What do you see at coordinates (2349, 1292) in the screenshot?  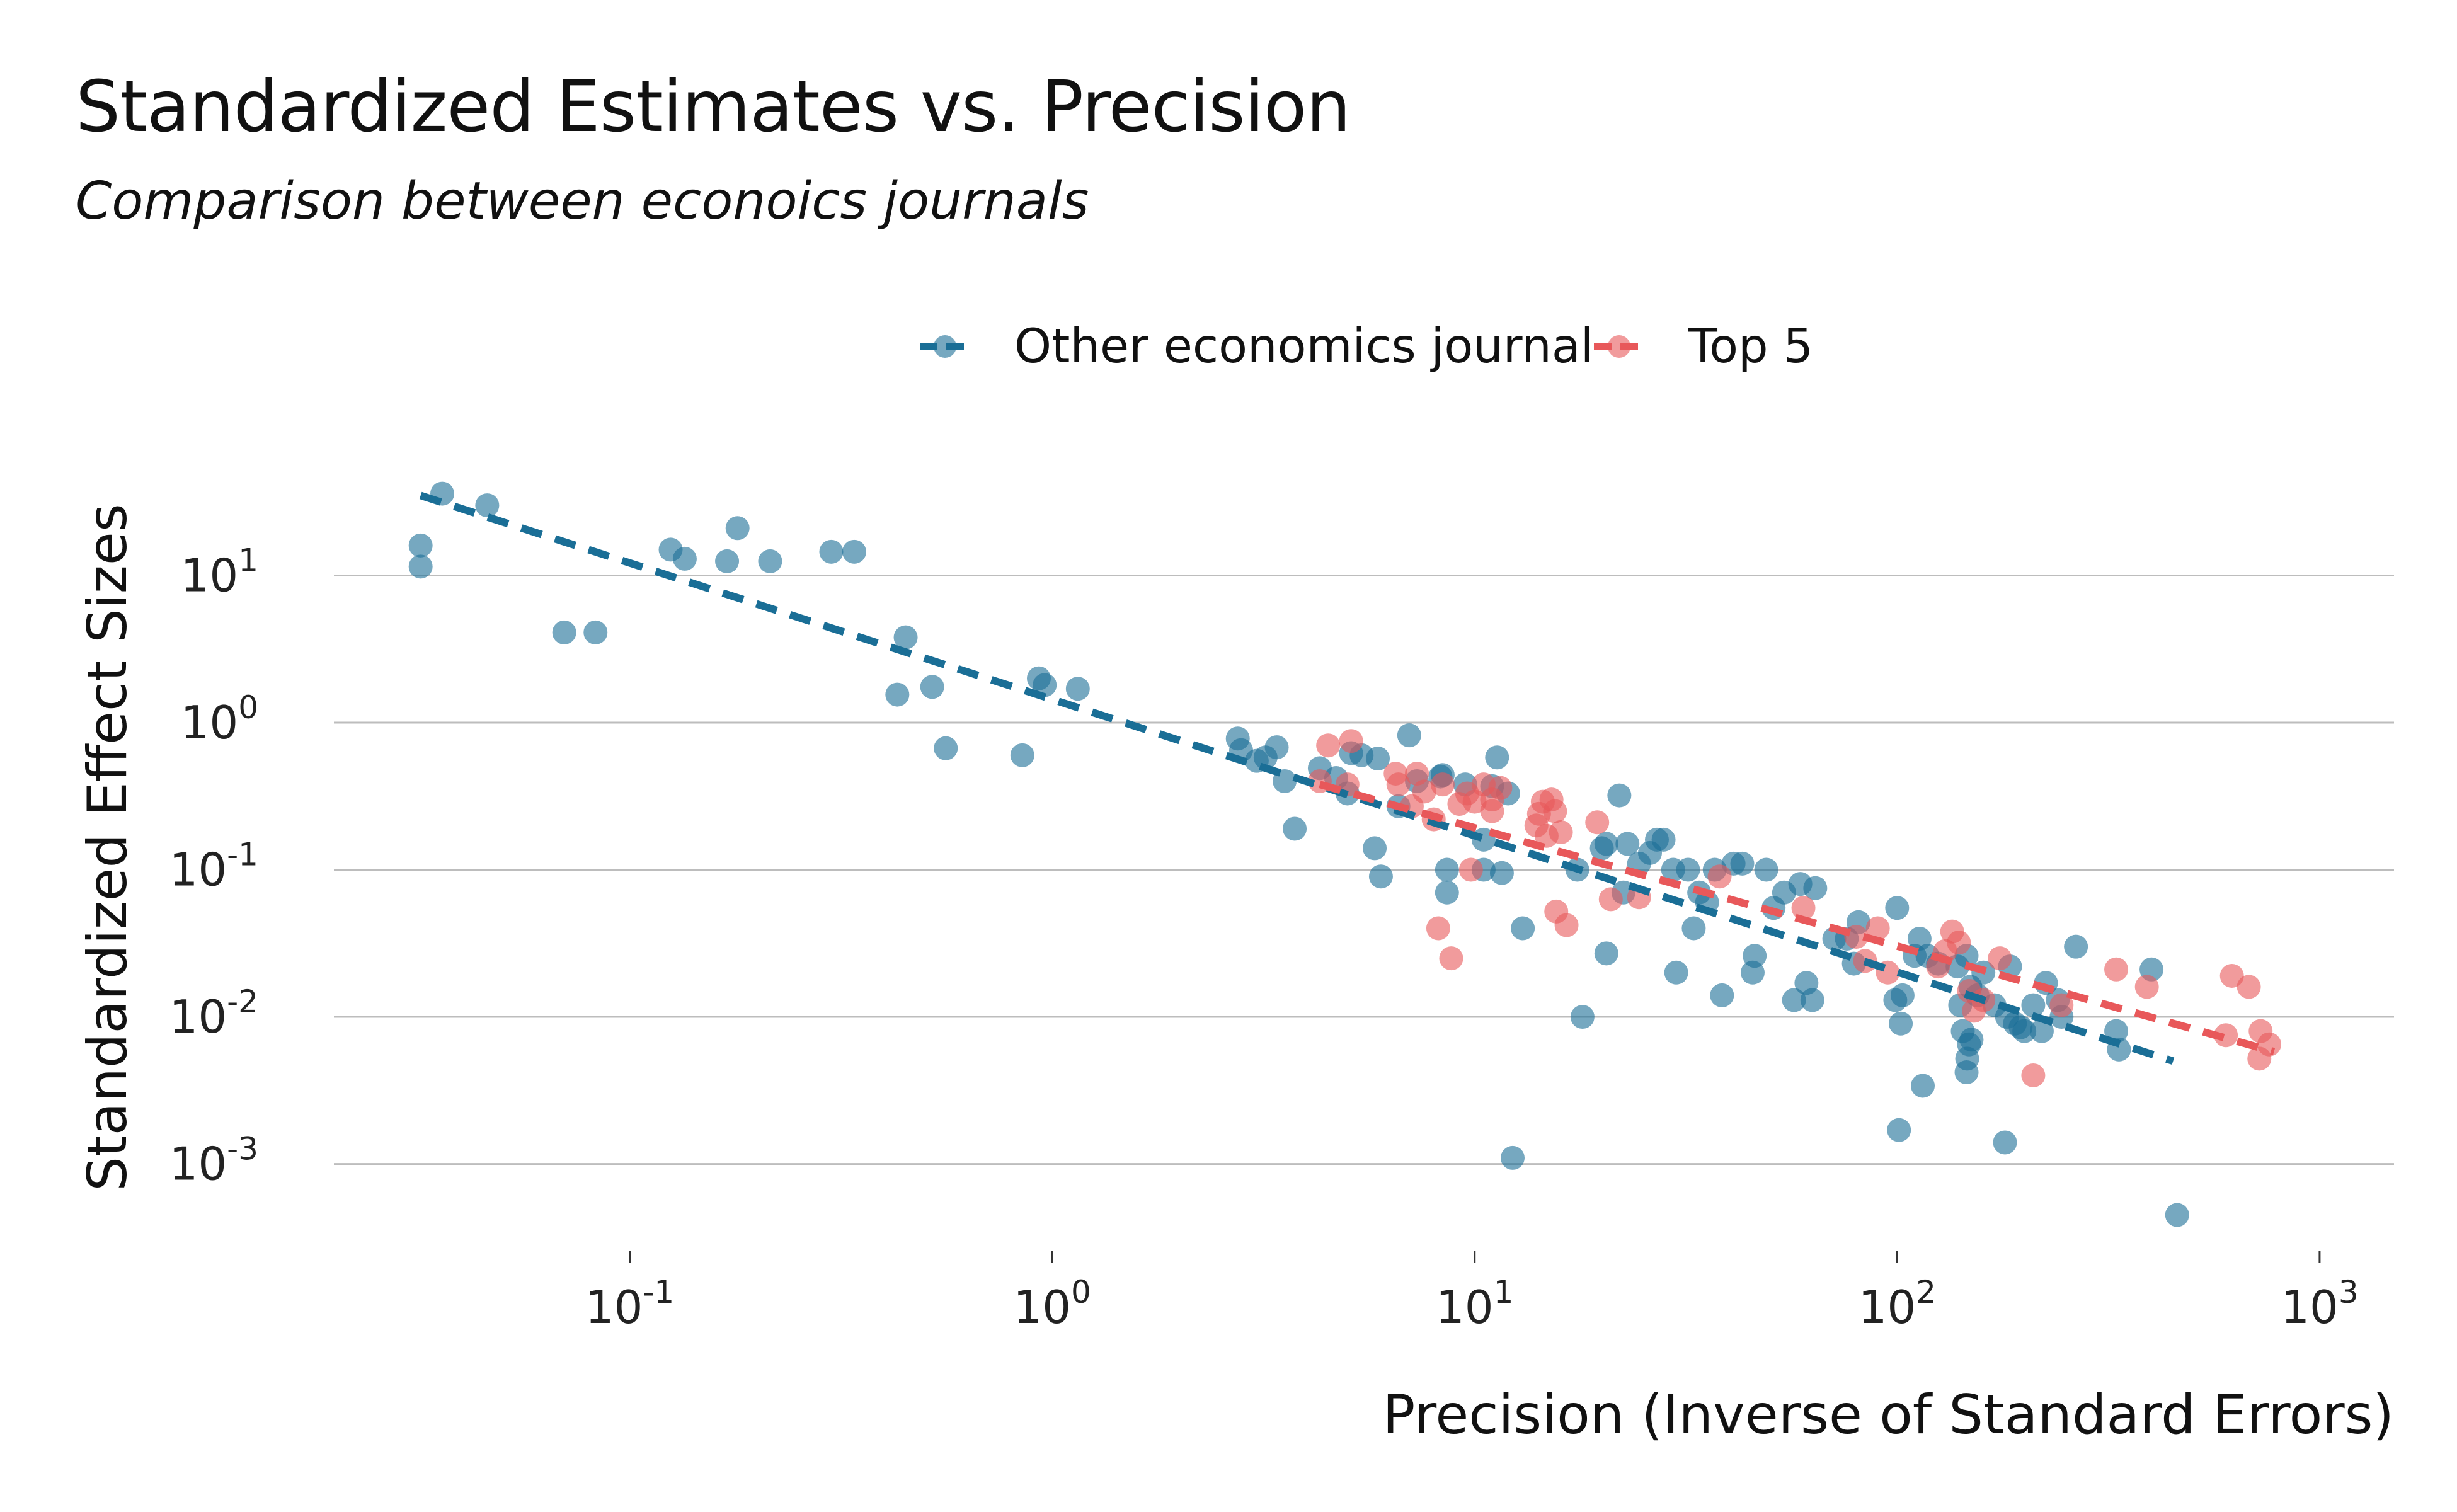 I see `x-tick-label-exponent: 3` at bounding box center [2349, 1292].